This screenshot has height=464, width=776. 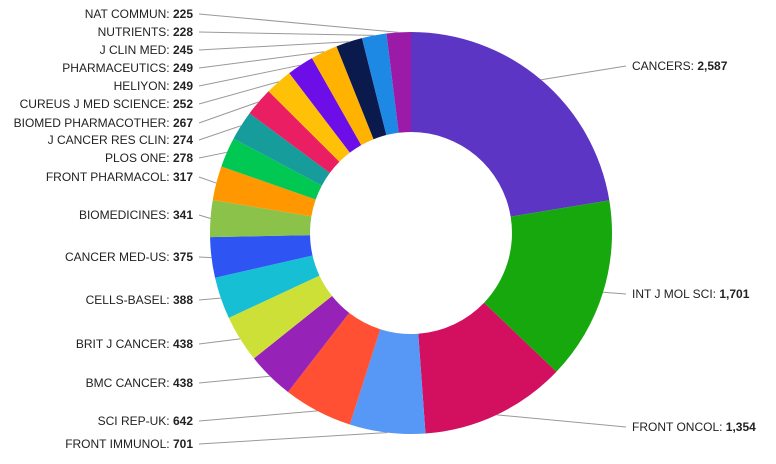 I want to click on leader-line-int-j-mol-sci, so click(x=615, y=293).